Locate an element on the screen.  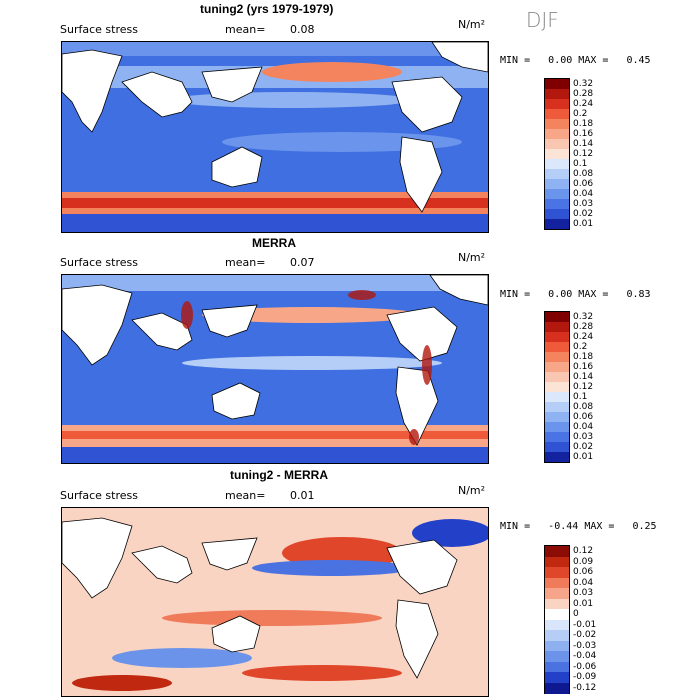
panel-1-min-label: MIN = is located at coordinates (515, 60).